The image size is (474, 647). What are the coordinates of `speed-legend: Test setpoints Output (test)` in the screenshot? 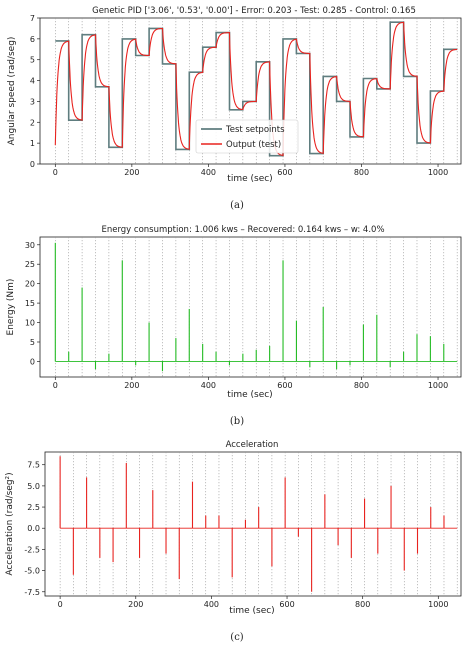 It's located at (247, 136).